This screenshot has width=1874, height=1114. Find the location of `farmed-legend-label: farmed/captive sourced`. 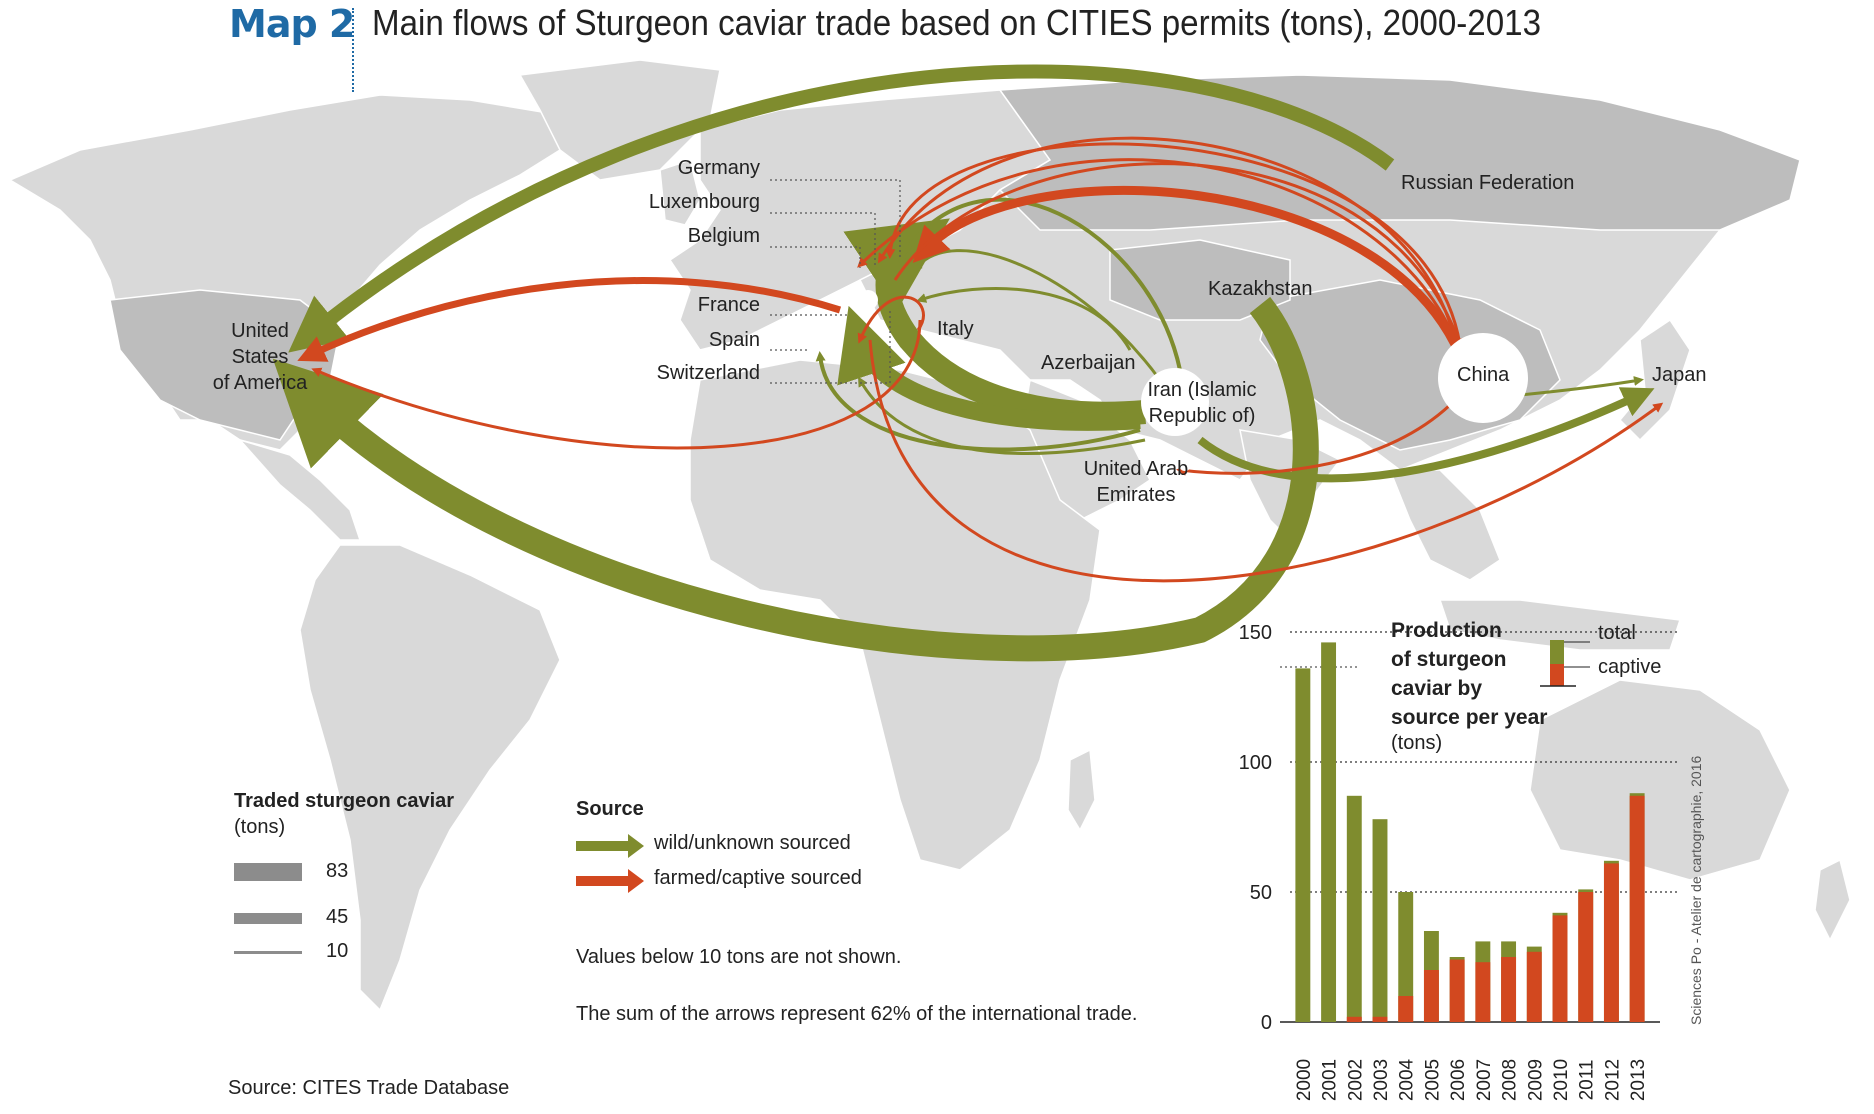

farmed-legend-label: farmed/captive sourced is located at coordinates (758, 878).